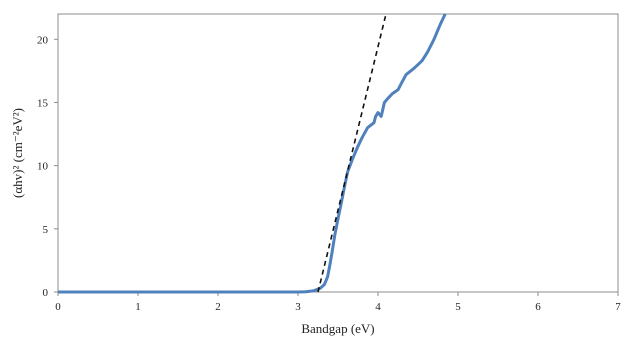  Describe the element at coordinates (43, 40) in the screenshot. I see `y-tick-label: 20` at that location.